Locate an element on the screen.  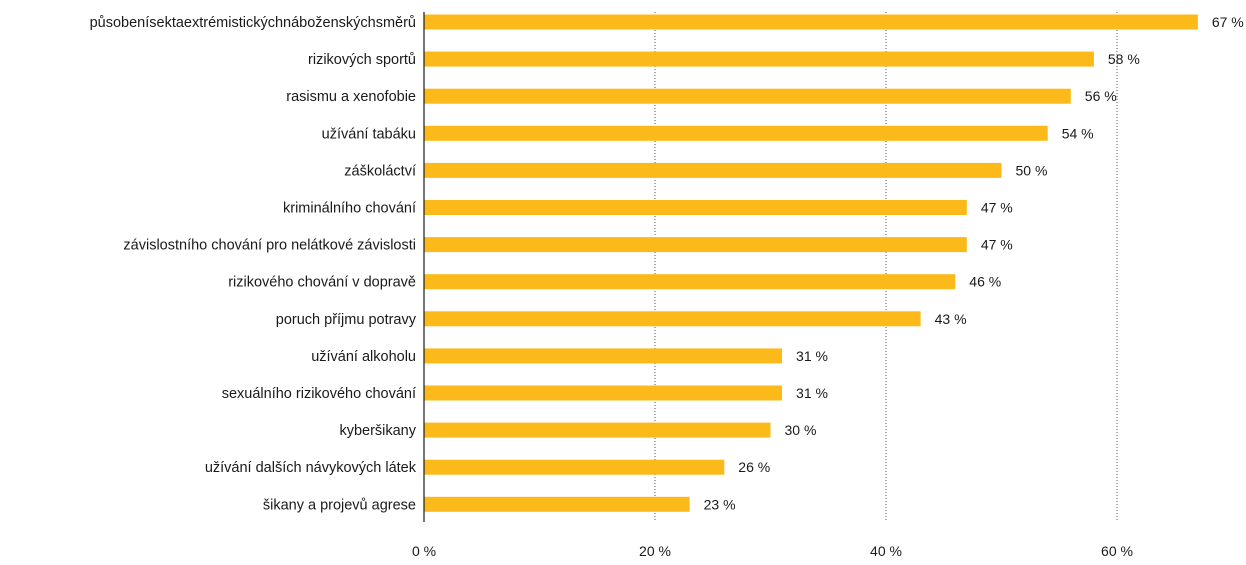
category-label: sexuálního rizikového chování is located at coordinates (319, 394).